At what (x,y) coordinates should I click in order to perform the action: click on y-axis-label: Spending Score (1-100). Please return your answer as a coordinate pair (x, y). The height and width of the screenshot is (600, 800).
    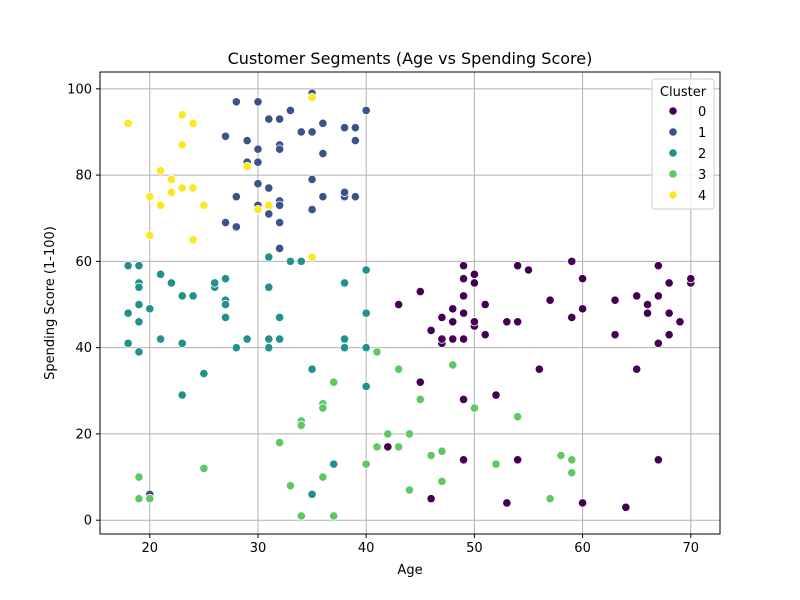
    Looking at the image, I should click on (50, 303).